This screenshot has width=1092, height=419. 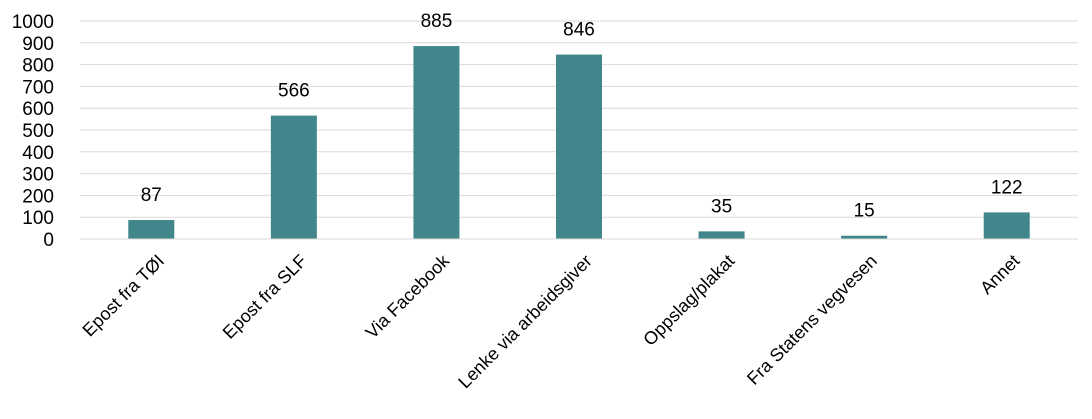 I want to click on y-tick-label-5: 500, so click(x=38, y=131).